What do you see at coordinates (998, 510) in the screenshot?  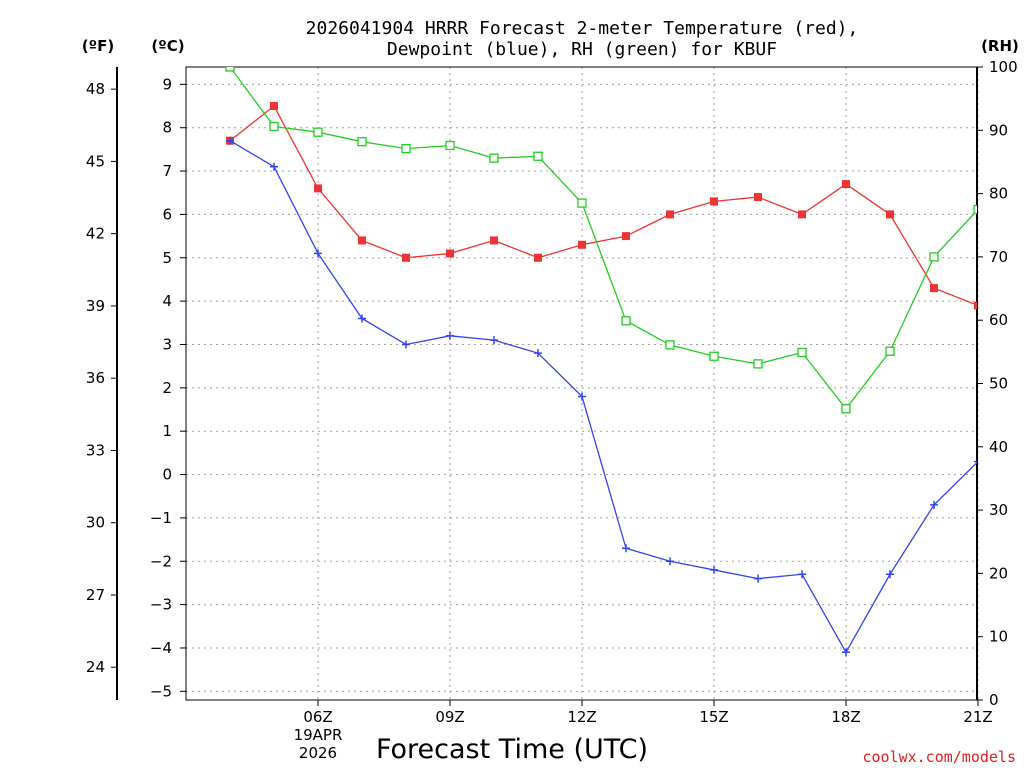 I see `rh-tick-label: 30` at bounding box center [998, 510].